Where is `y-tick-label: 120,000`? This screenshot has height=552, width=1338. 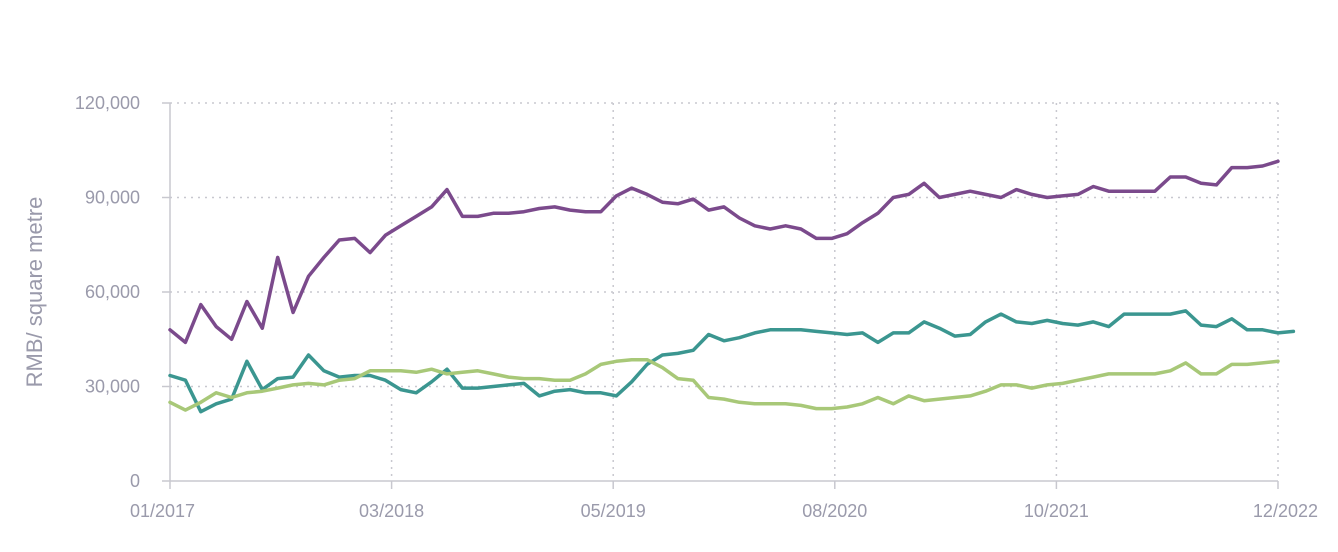
y-tick-label: 120,000 is located at coordinates (107, 103).